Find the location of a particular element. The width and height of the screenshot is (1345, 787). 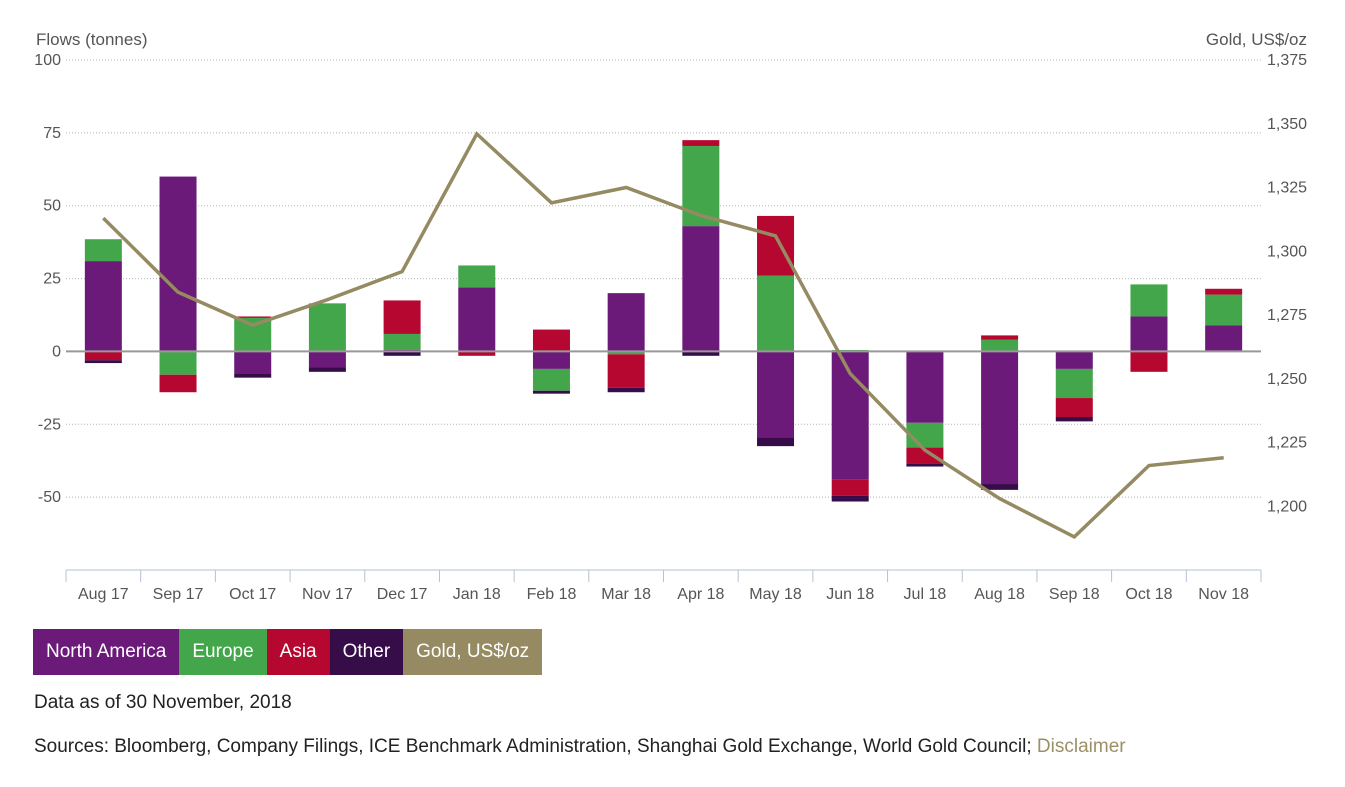

x-tick-label: Mar 18 is located at coordinates (626, 594).